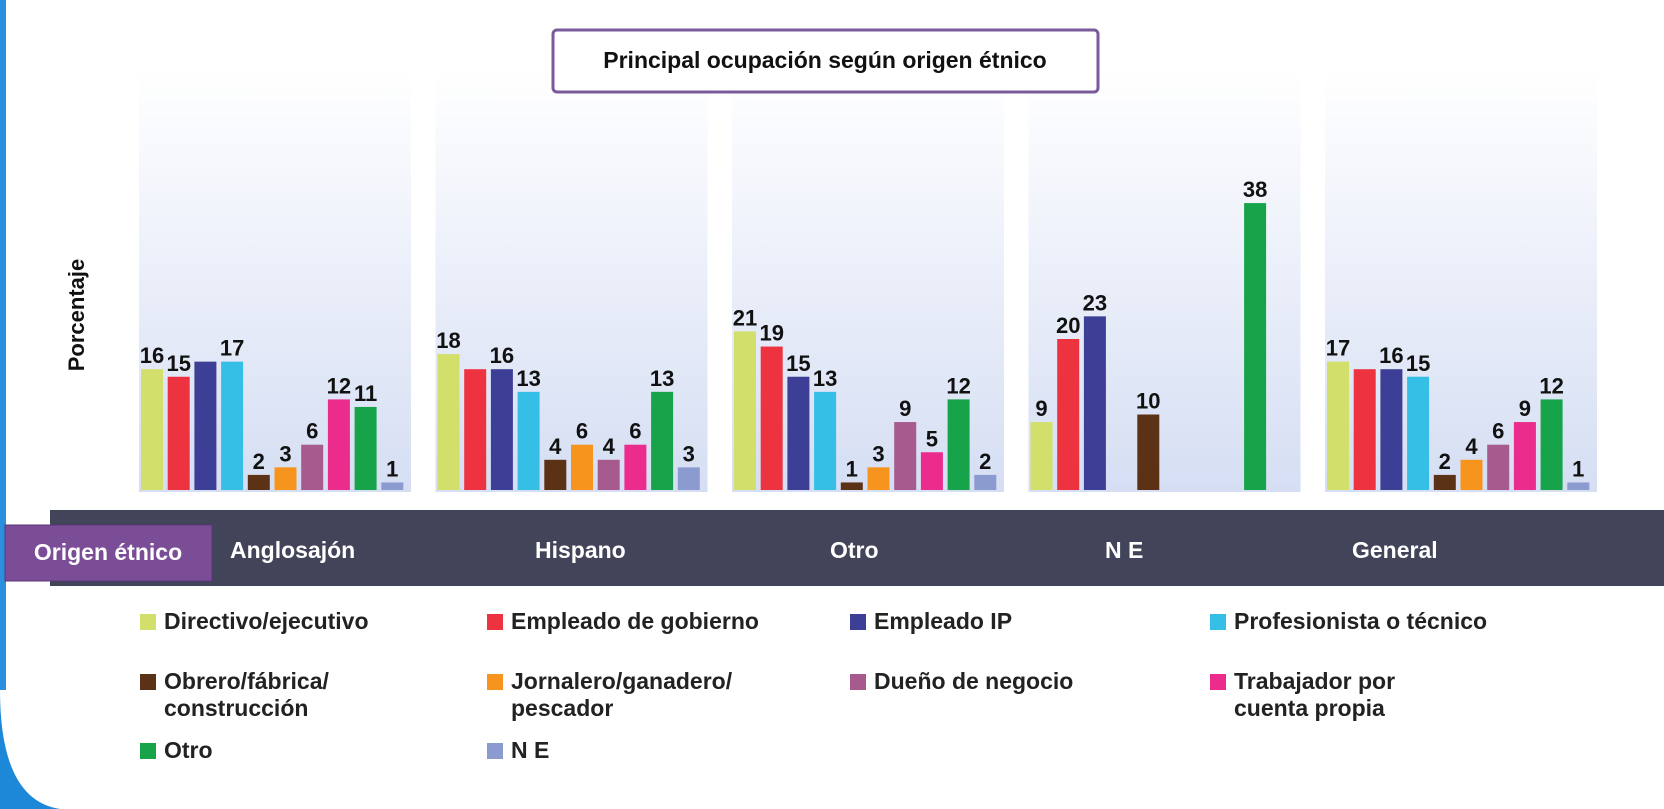 This screenshot has height=809, width=1664. I want to click on data-label: 20, so click(1068, 325).